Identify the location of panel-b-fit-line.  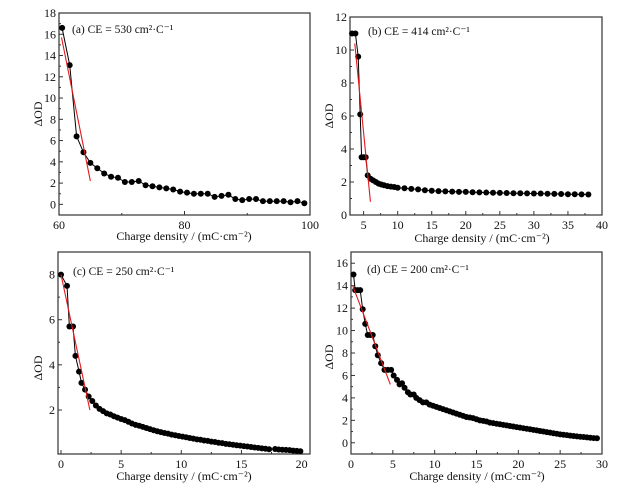
(362, 122).